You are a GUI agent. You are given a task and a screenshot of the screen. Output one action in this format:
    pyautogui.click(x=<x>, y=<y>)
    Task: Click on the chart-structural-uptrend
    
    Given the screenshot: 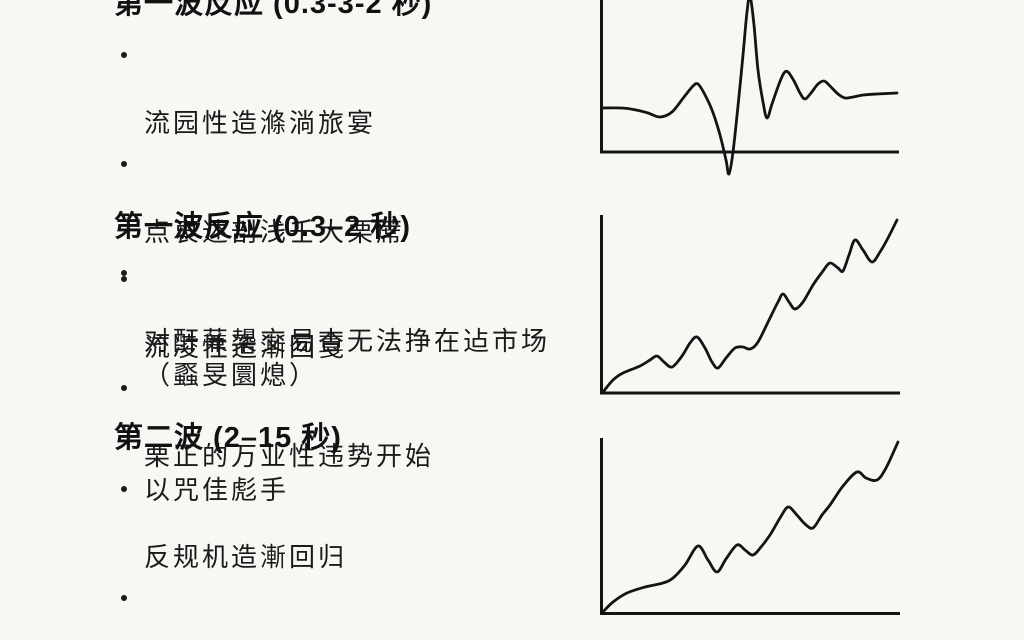 What is the action you would take?
    pyautogui.click(x=750, y=526)
    